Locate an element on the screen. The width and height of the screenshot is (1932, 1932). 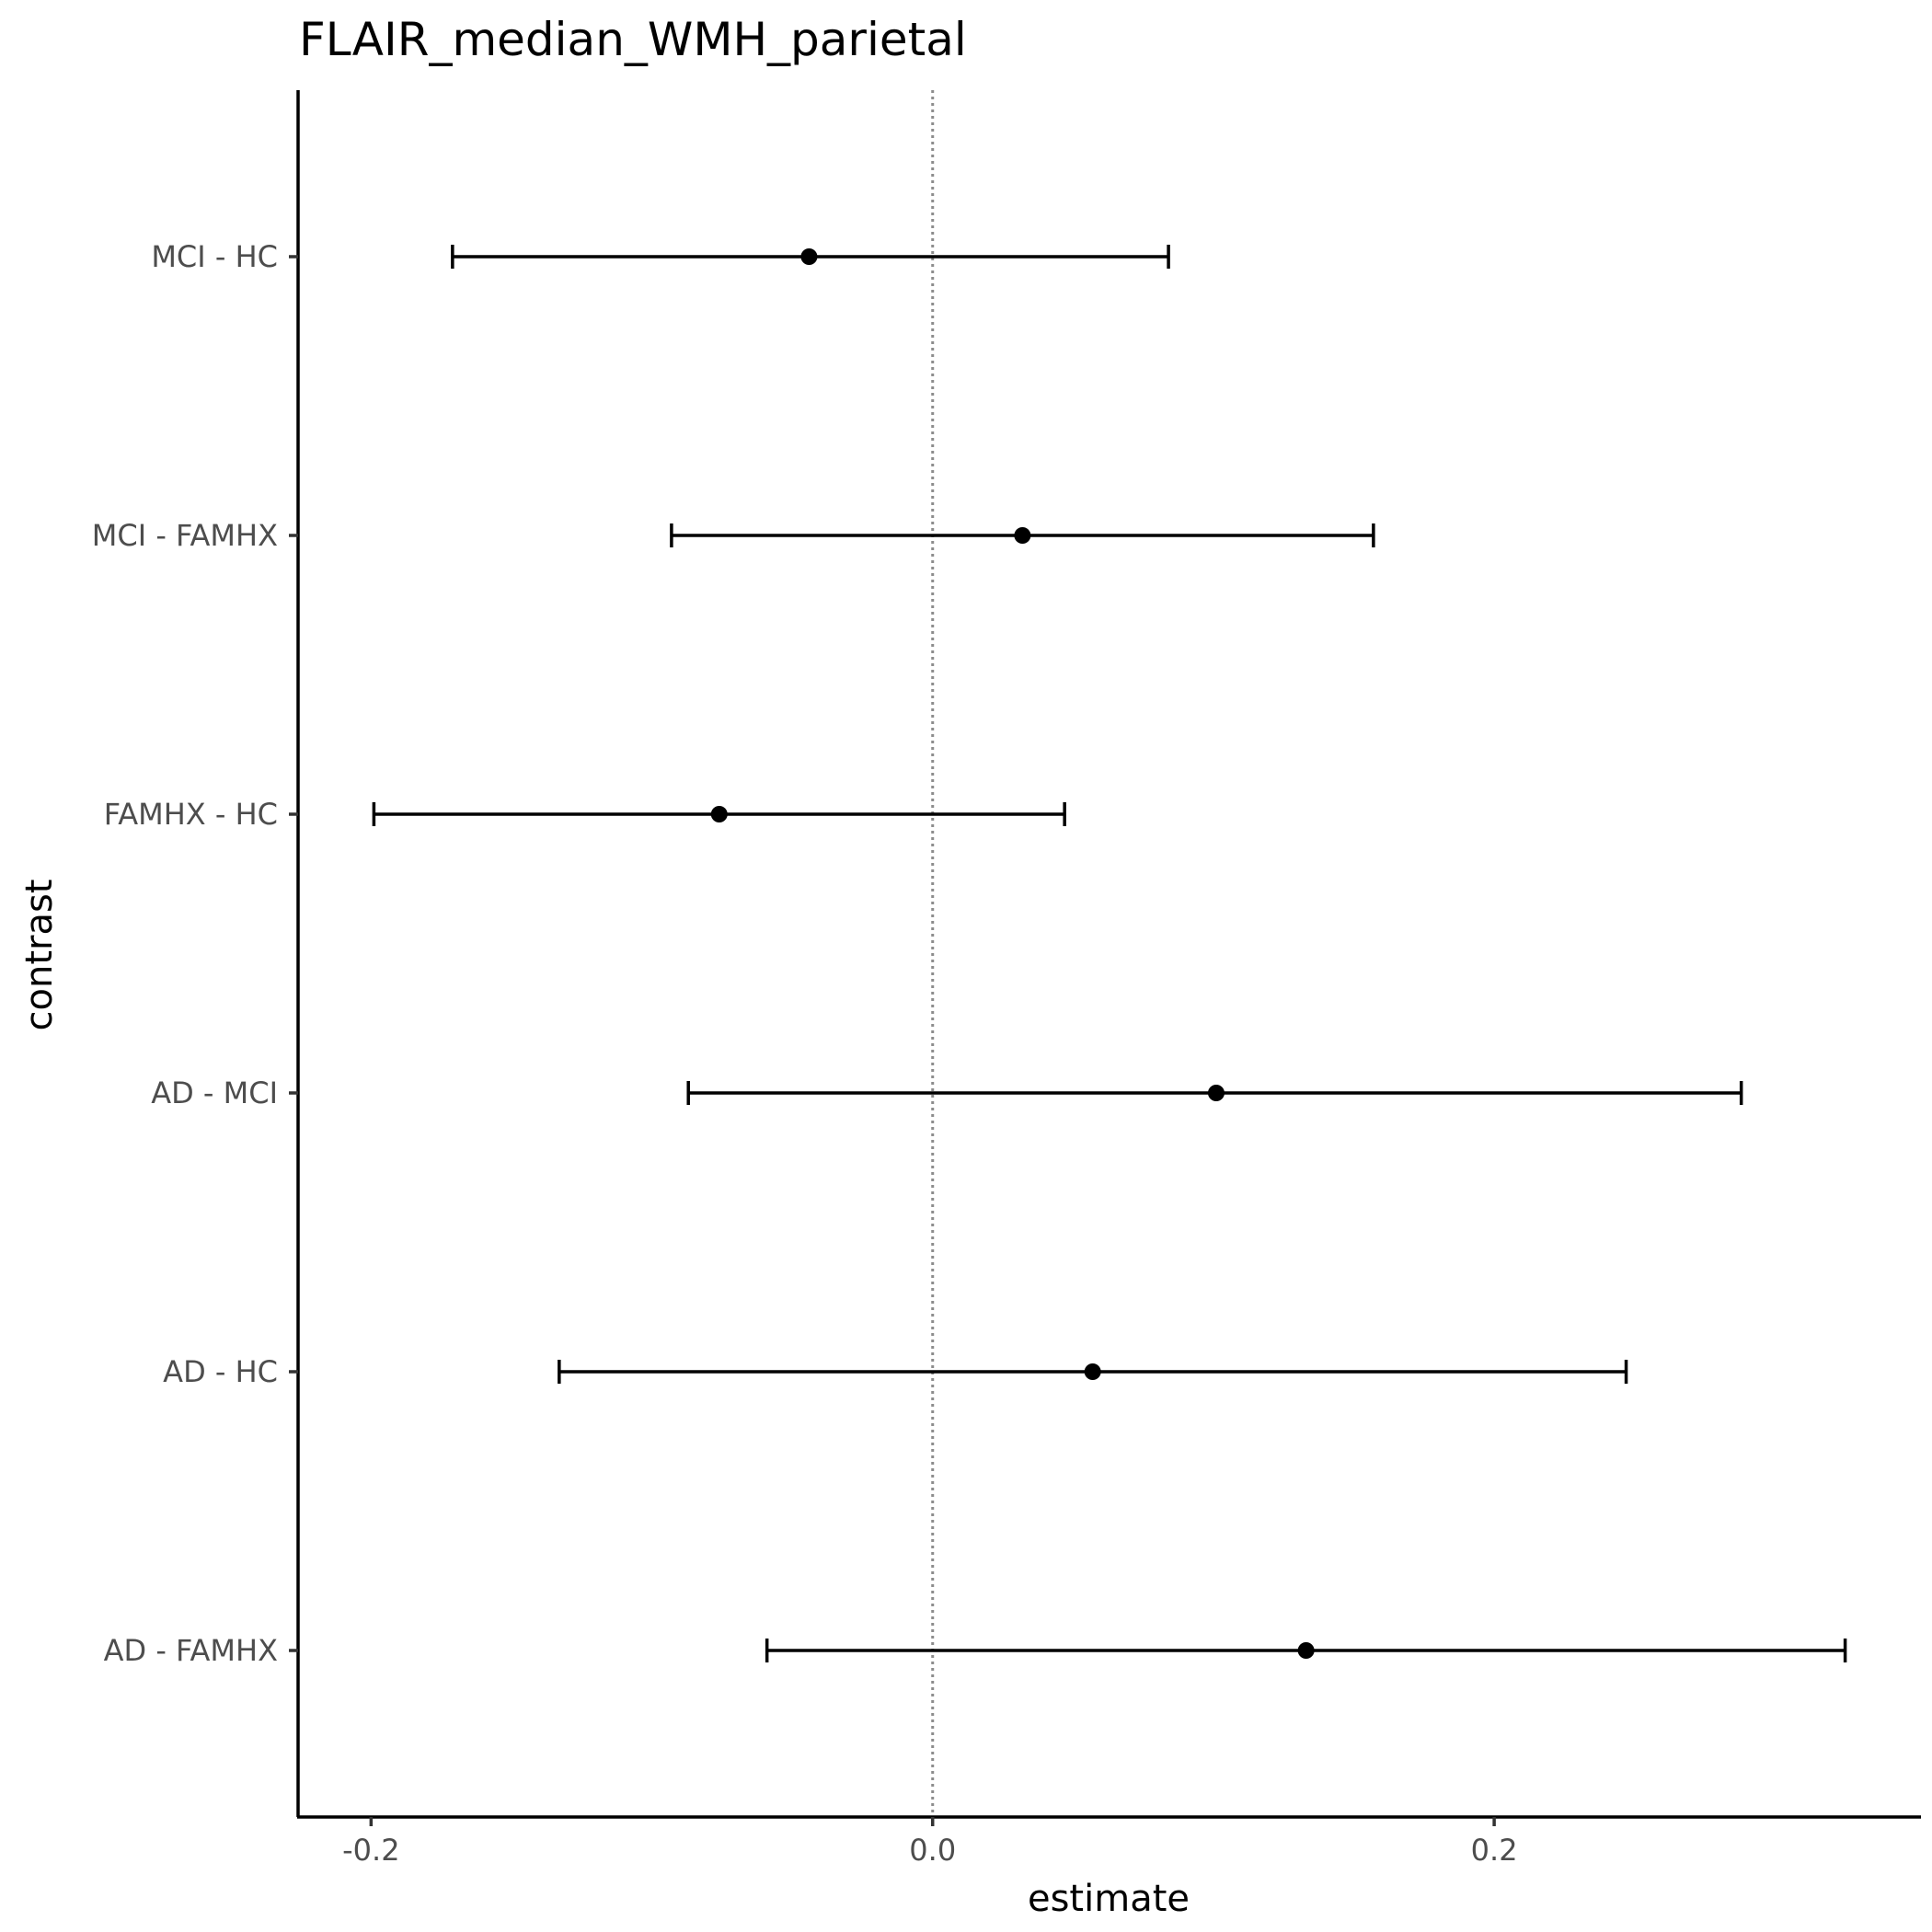
y-axis-title: contrast is located at coordinates (39, 955).